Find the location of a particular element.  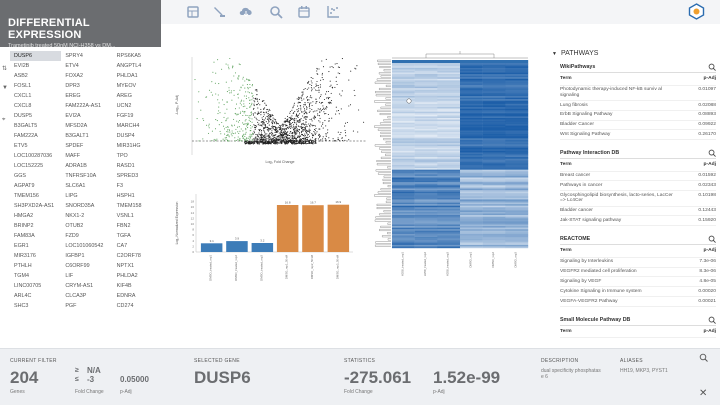

gene-list-item: KIF4B is located at coordinates (124, 286).